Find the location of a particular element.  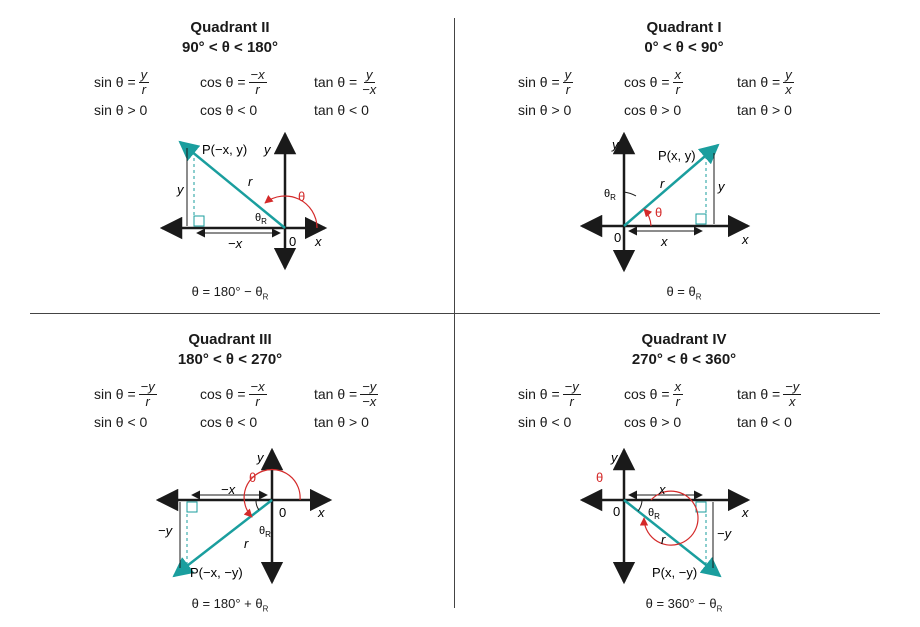

theta-formula: θ = 180° − θR is located at coordinates (230, 293).